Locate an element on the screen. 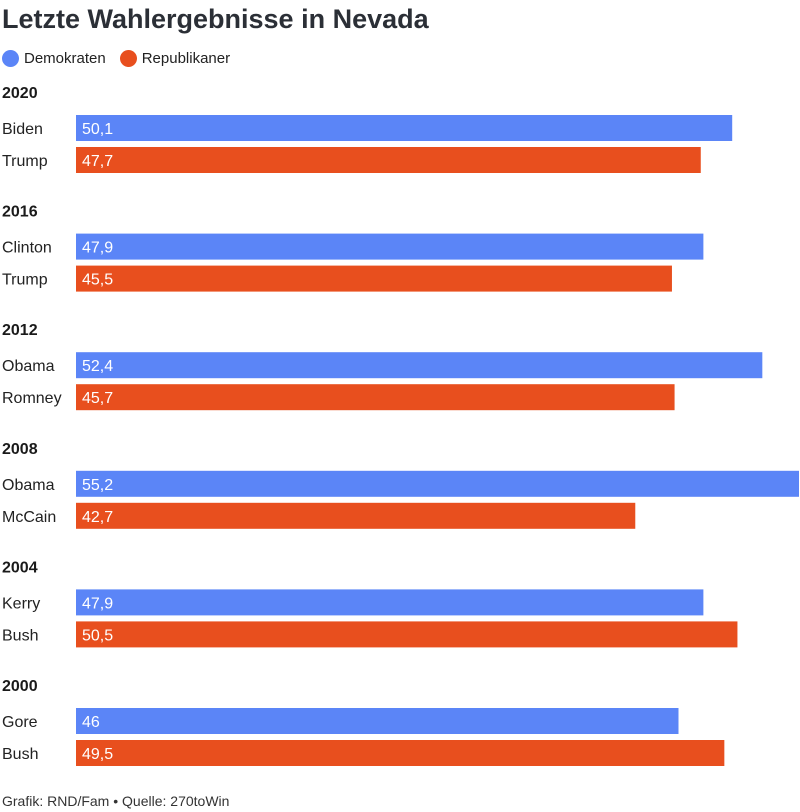 The image size is (800, 812). footer-source: Quelle: 270toWin is located at coordinates (176, 801).